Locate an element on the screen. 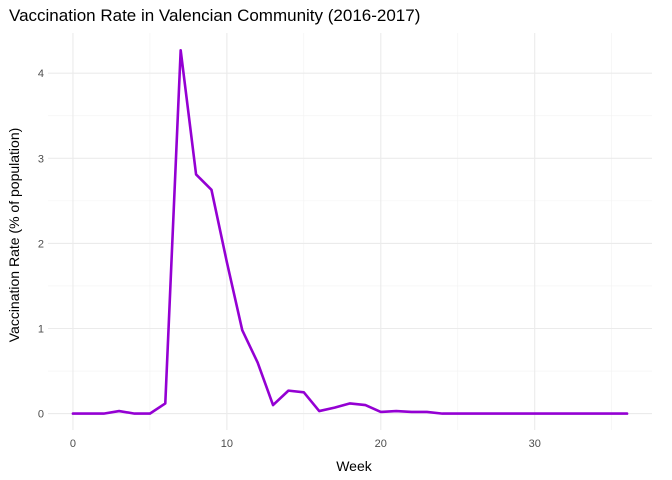 This screenshot has width=672, height=480. x-tick-label: 20 is located at coordinates (381, 444).